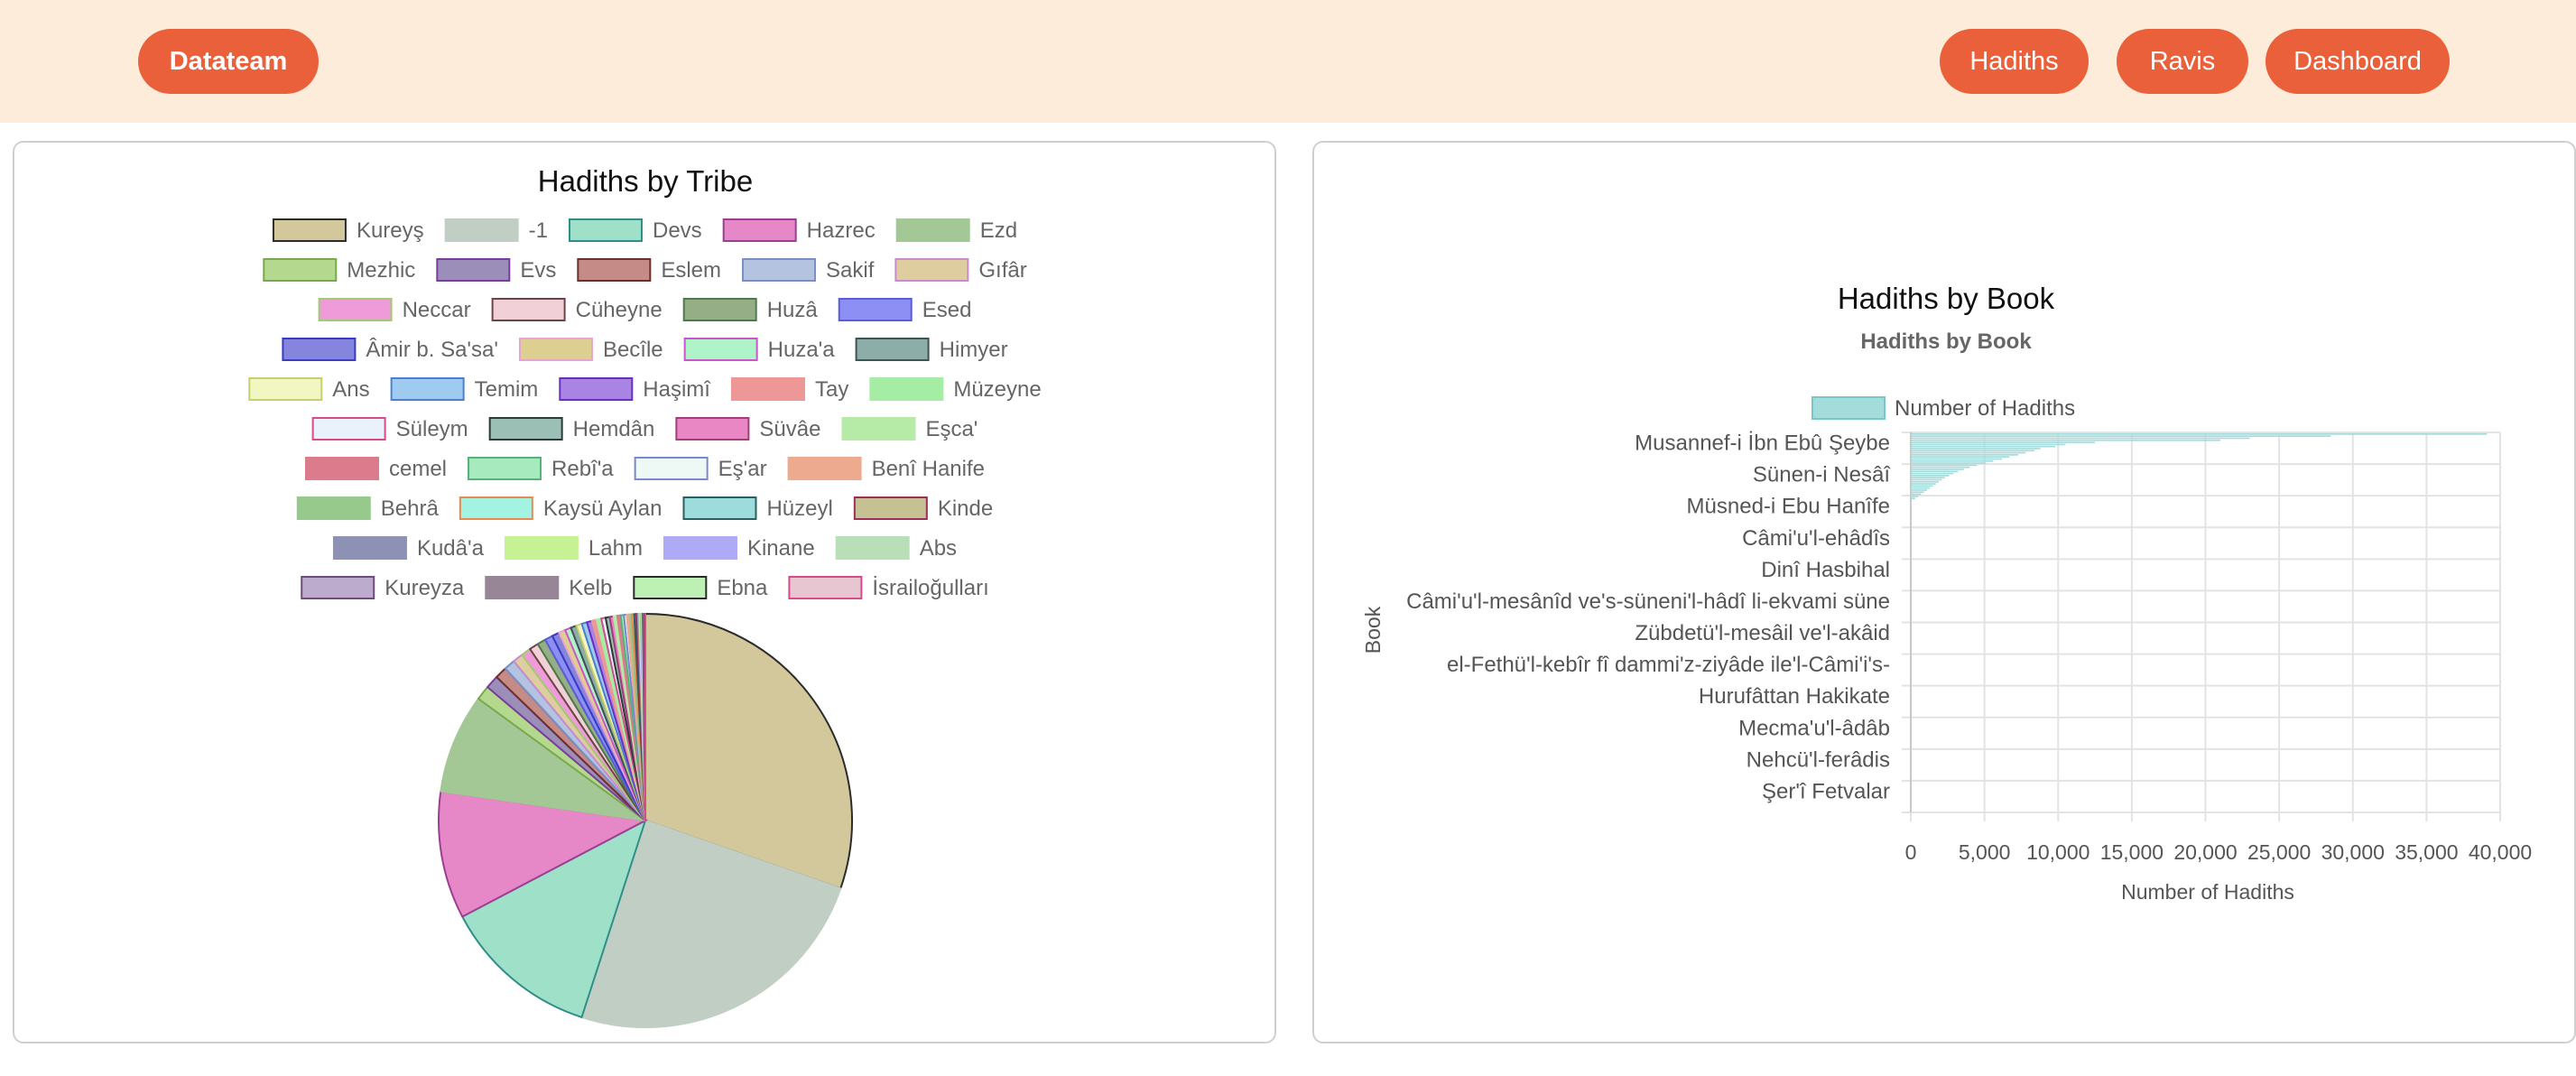 The image size is (2576, 1076). Describe the element at coordinates (997, 389) in the screenshot. I see `tribe-legend-muzeyne-label: Müzeyne` at that location.